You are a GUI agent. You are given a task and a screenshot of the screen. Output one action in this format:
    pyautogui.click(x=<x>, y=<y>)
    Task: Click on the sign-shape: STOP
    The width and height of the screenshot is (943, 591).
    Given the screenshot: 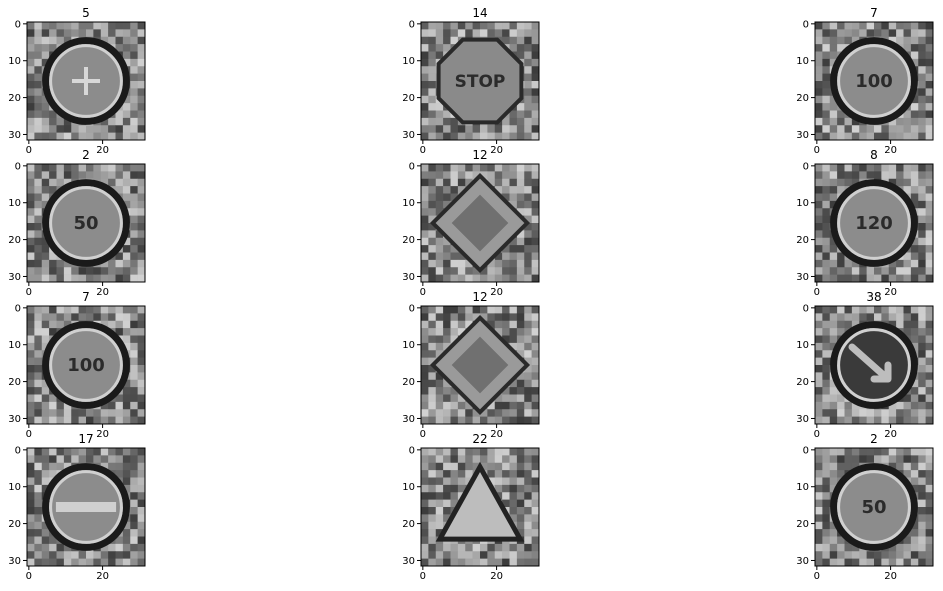 What is the action you would take?
    pyautogui.click(x=480, y=81)
    